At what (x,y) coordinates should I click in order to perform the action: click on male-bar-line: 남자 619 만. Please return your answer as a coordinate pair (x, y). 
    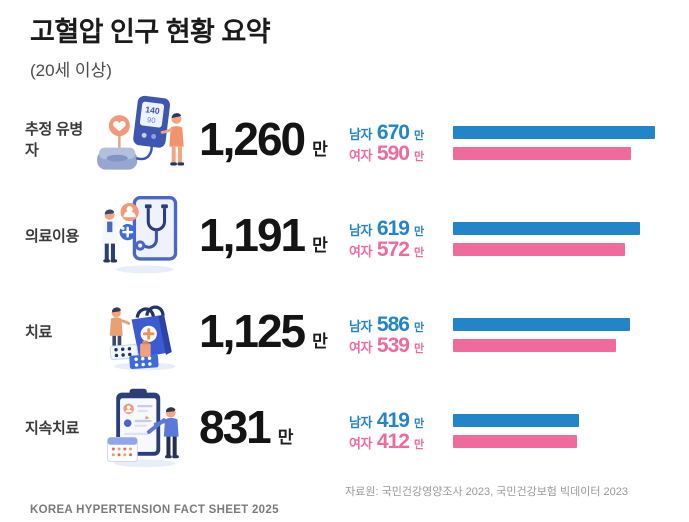
    Looking at the image, I should click on (519, 228).